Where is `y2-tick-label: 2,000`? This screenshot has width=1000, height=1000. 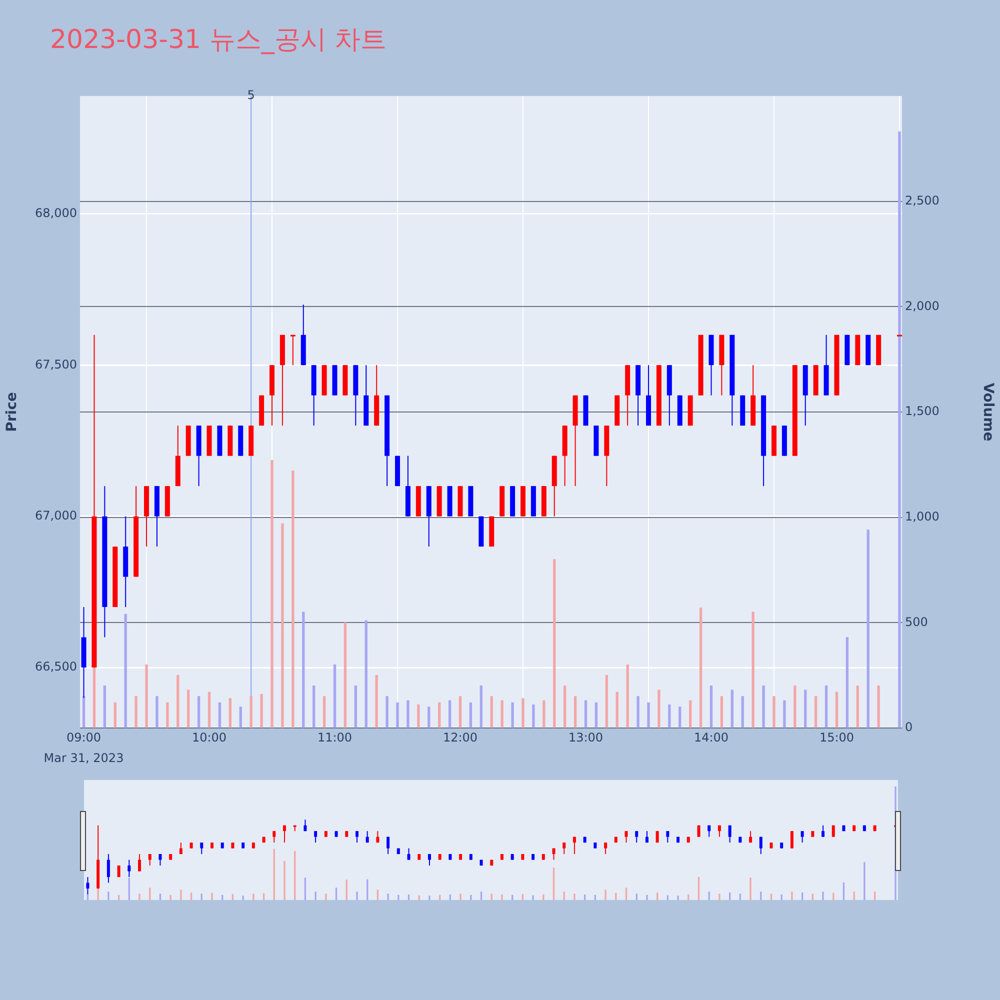
y2-tick-label: 2,000 is located at coordinates (922, 305).